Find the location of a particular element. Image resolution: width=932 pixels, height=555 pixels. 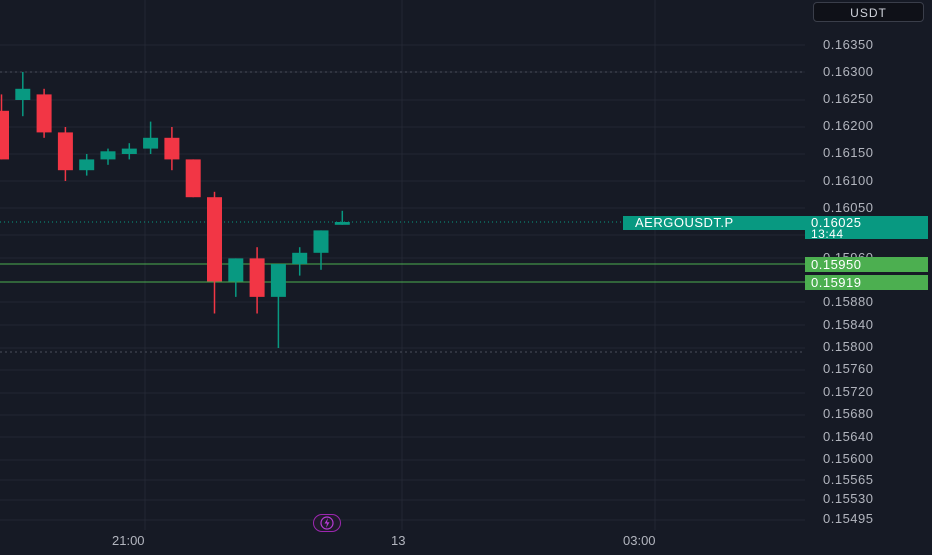

price-tick: 0.15880 is located at coordinates (848, 301).